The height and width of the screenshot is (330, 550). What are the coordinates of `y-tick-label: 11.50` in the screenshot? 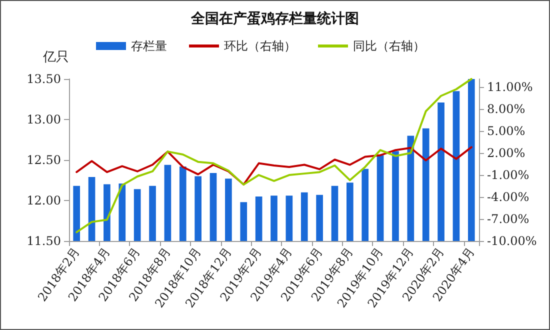 It's located at (43, 241).